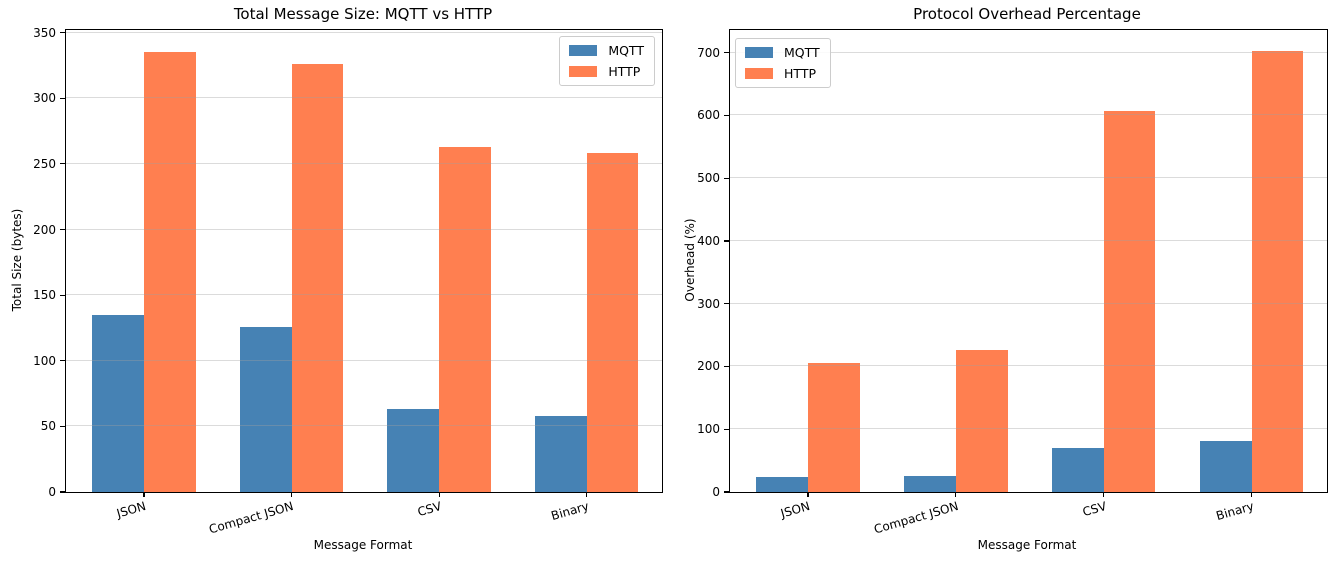  What do you see at coordinates (44, 295) in the screenshot?
I see `y-tick-label: 150` at bounding box center [44, 295].